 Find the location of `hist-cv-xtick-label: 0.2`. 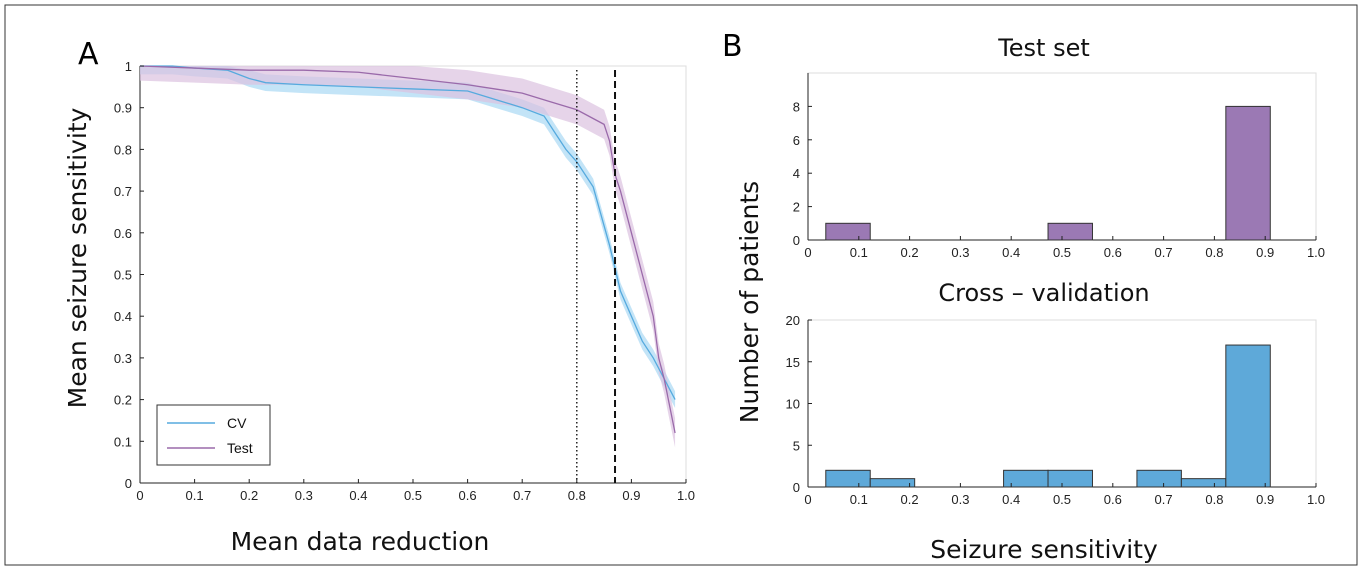

hist-cv-xtick-label: 0.2 is located at coordinates (910, 499).